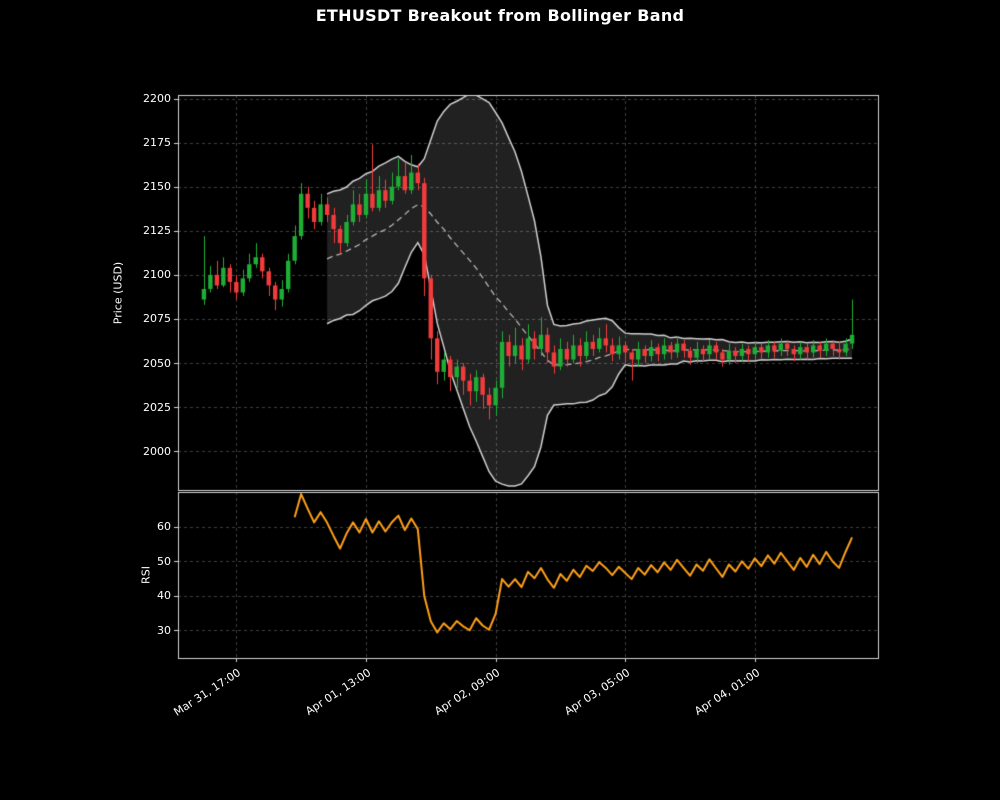 The image size is (1000, 800). Describe the element at coordinates (157, 451) in the screenshot. I see `price-tick-label: 2000` at that location.